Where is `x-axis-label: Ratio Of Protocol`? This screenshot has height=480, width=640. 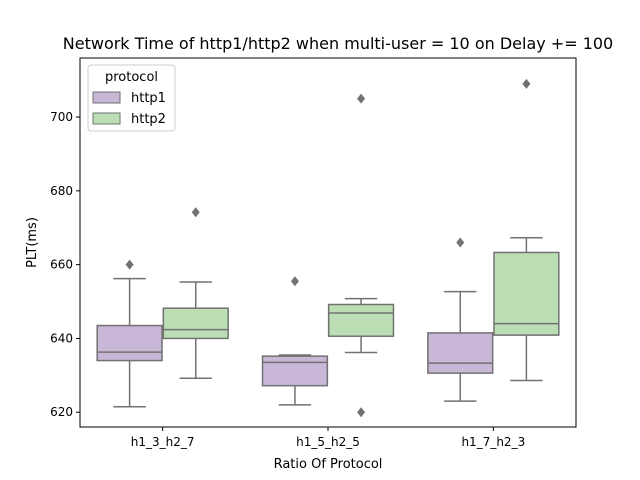
x-axis-label: Ratio Of Protocol is located at coordinates (328, 464).